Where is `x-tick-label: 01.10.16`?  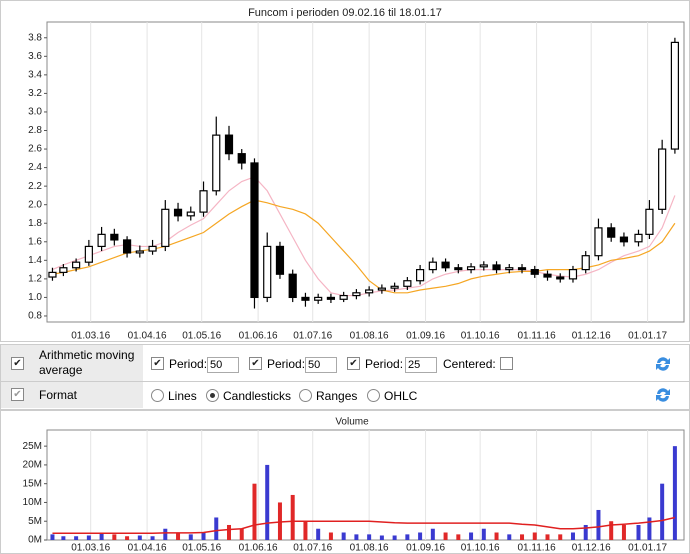 x-tick-label: 01.10.16 is located at coordinates (480, 548).